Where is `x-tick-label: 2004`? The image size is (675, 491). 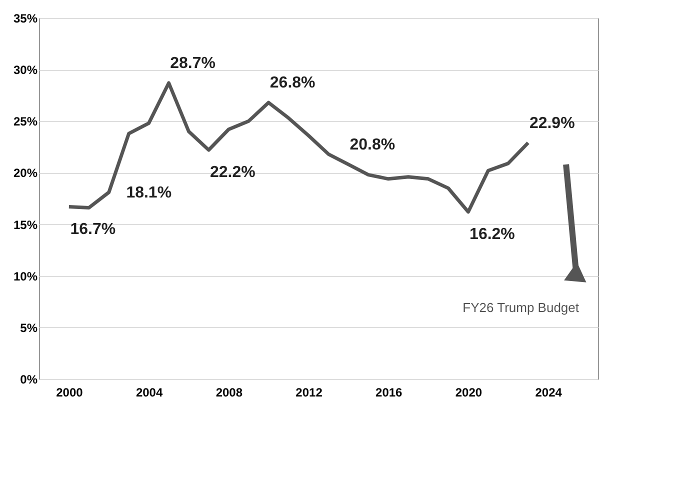
x-tick-label: 2004 is located at coordinates (149, 393).